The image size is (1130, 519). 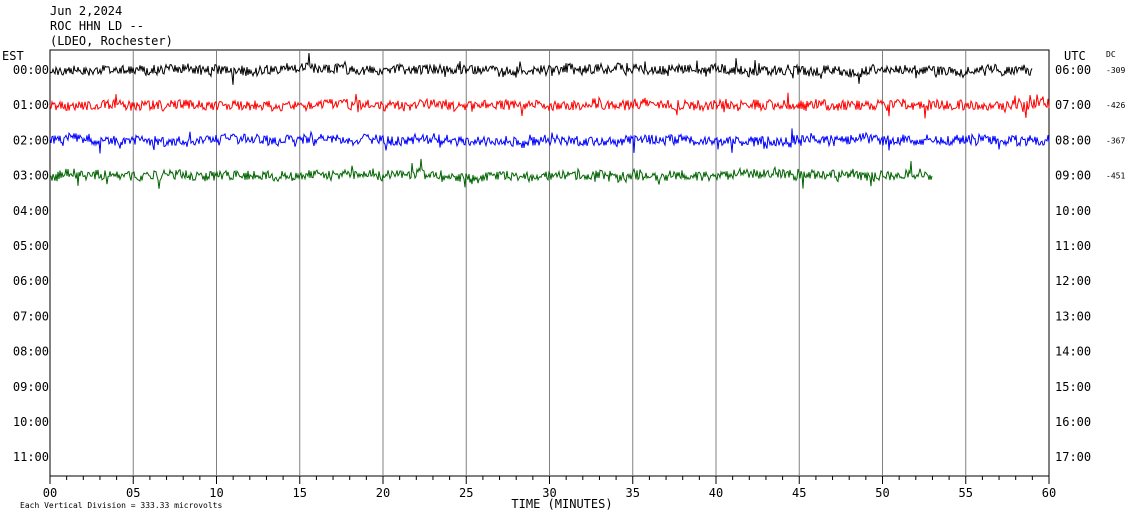 I want to click on est-row-label: 00:00, so click(x=31, y=70).